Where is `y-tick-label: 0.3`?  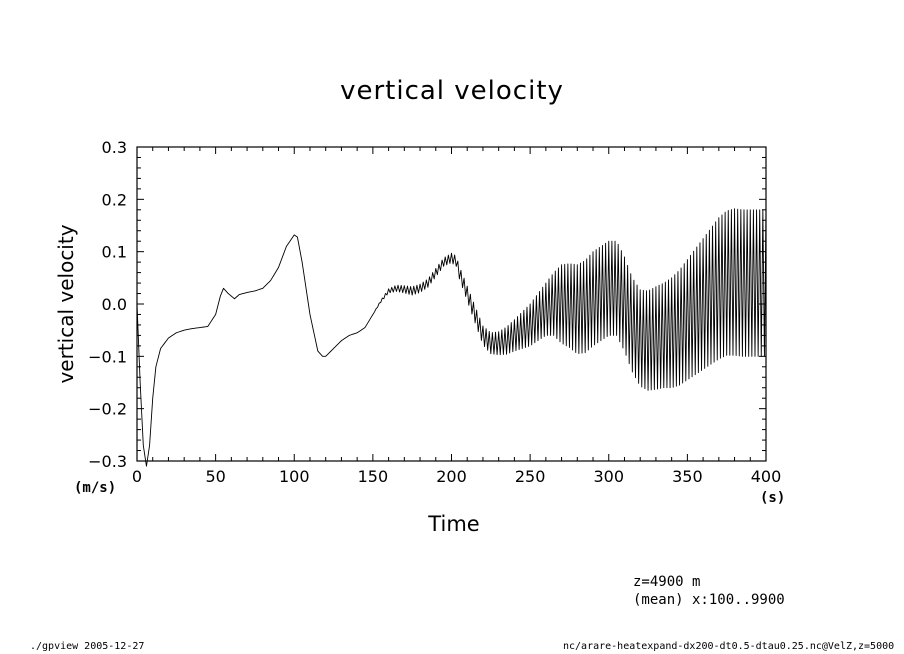
y-tick-label: 0.3 is located at coordinates (114, 147).